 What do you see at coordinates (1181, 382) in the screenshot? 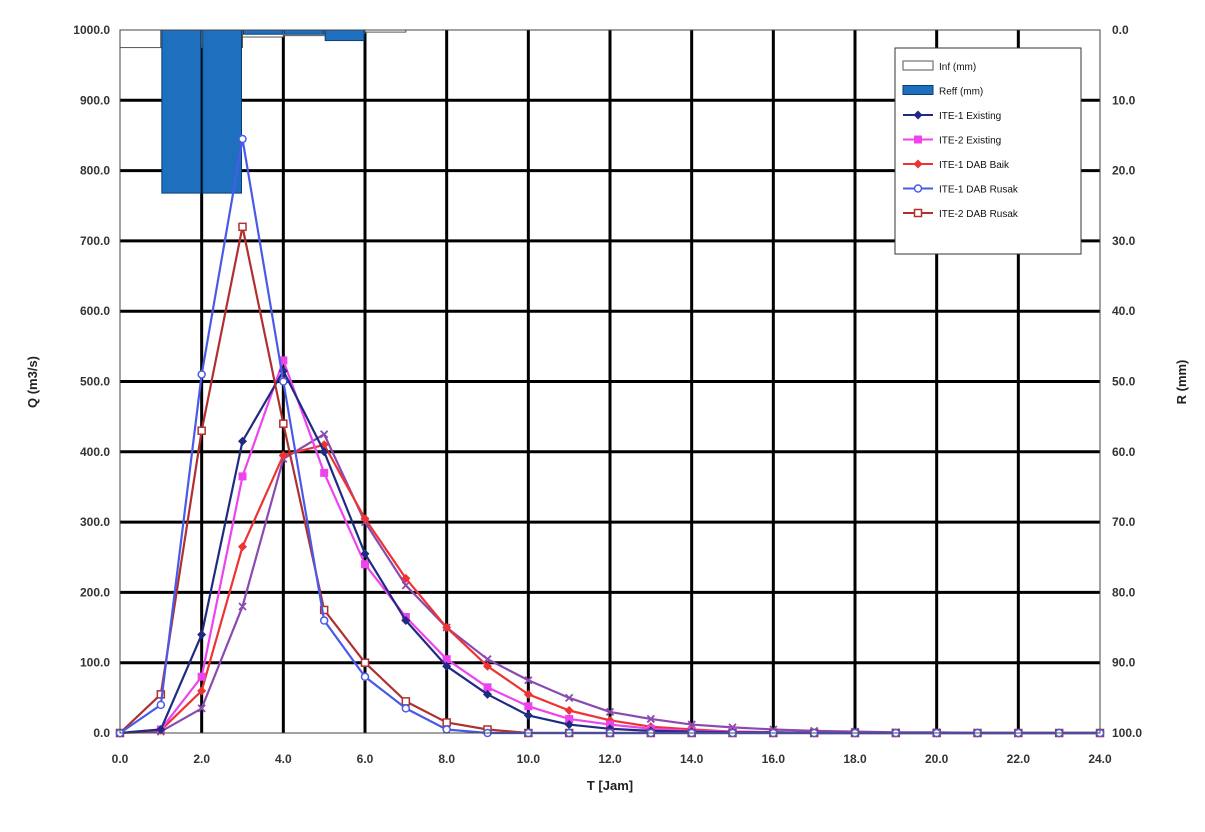
I see `y-right-axis-title: R (mm)` at bounding box center [1181, 382].